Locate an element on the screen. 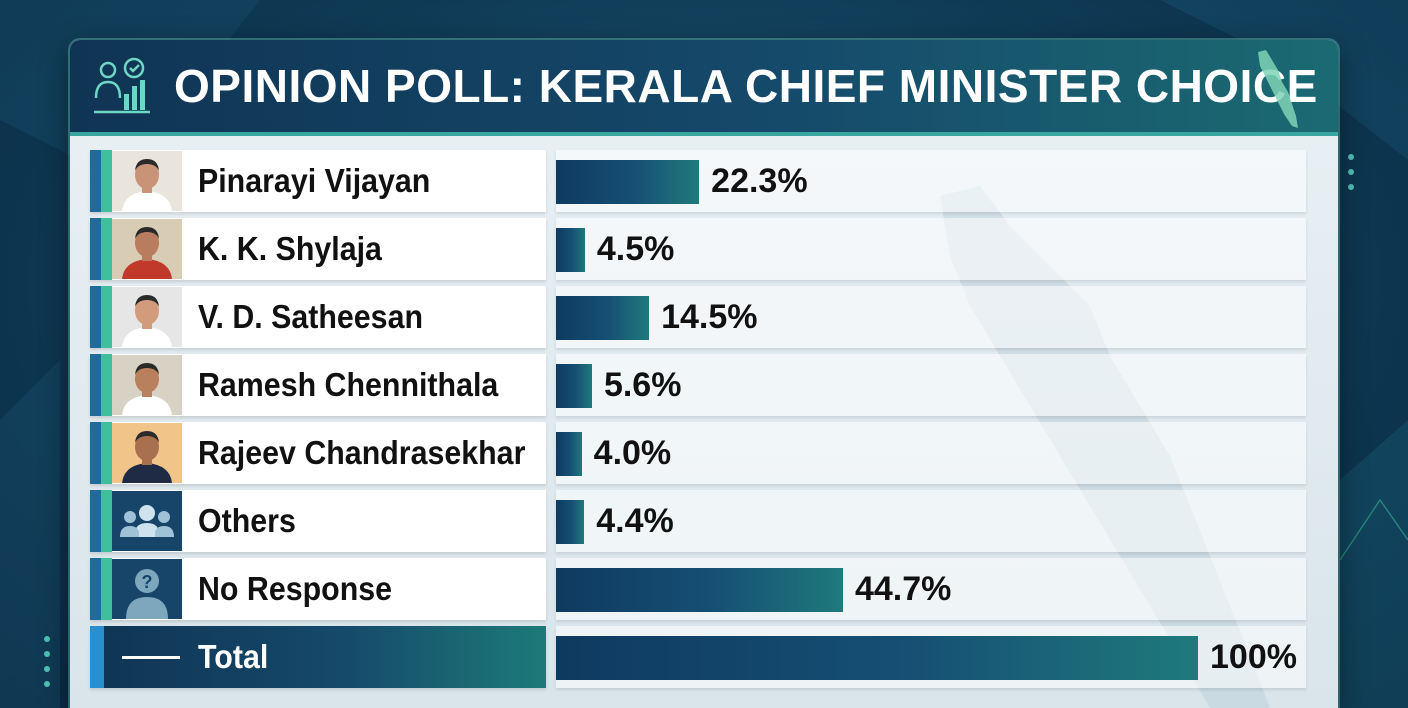 Image resolution: width=1408 pixels, height=708 pixels. bar-track: 4.4% is located at coordinates (931, 521).